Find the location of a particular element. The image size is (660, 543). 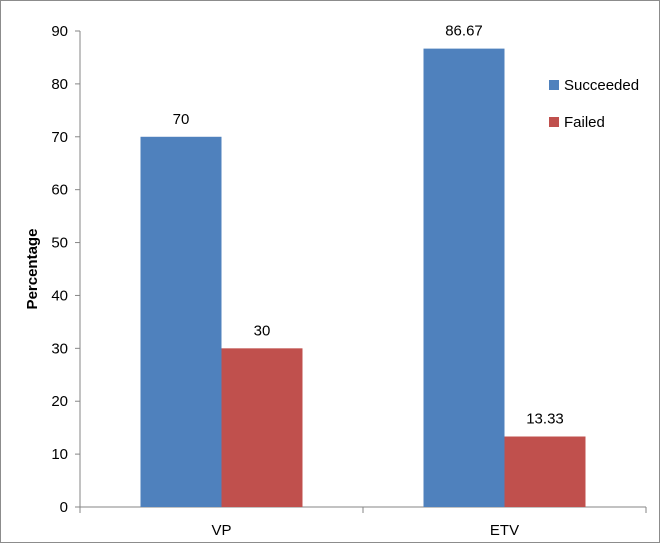

data-label: 70 is located at coordinates (181, 119).